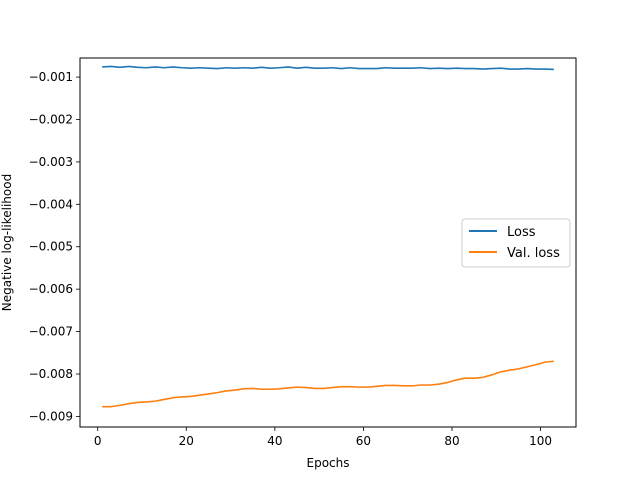  Describe the element at coordinates (451, 441) in the screenshot. I see `x-tick-label: 80` at that location.